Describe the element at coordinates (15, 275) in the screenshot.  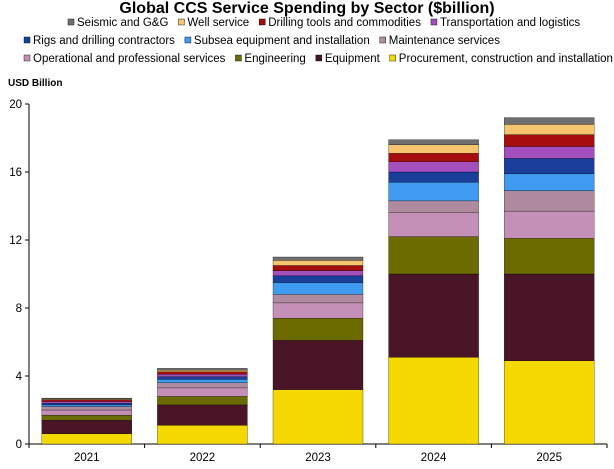
I see `y-tick-labels: 0 4 8 12 16 20` at that location.